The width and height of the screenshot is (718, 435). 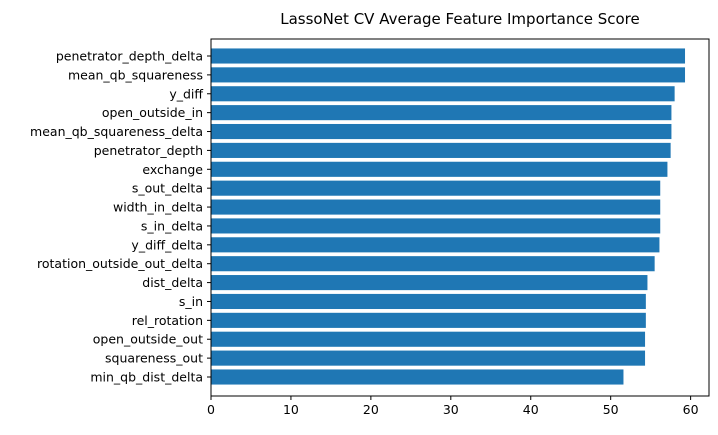 I want to click on bar-width-in-delta, so click(x=436, y=207).